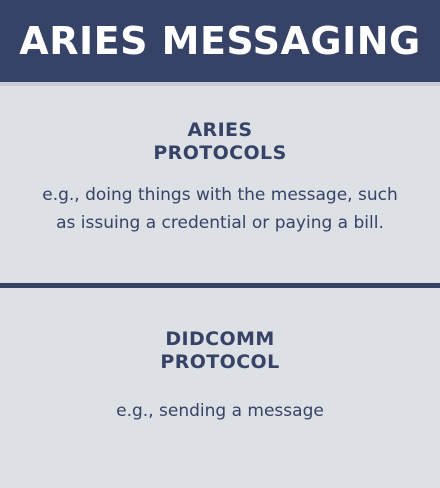 This screenshot has width=440, height=488. I want to click on heading-line: ARIES, so click(220, 130).